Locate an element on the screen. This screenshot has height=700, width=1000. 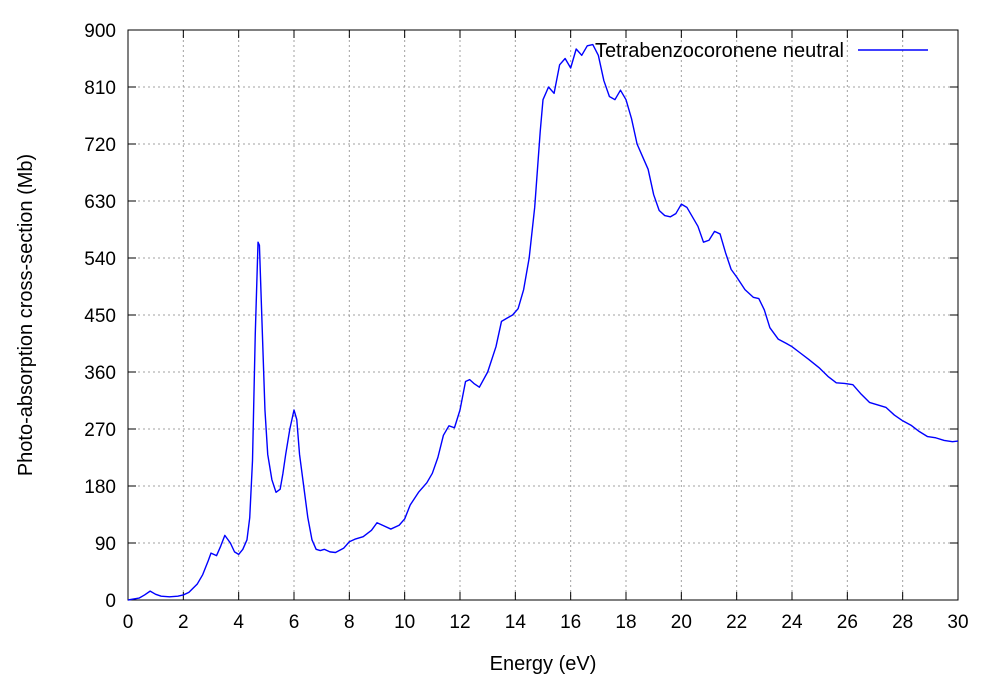
x-tick-label: 26 is located at coordinates (847, 622).